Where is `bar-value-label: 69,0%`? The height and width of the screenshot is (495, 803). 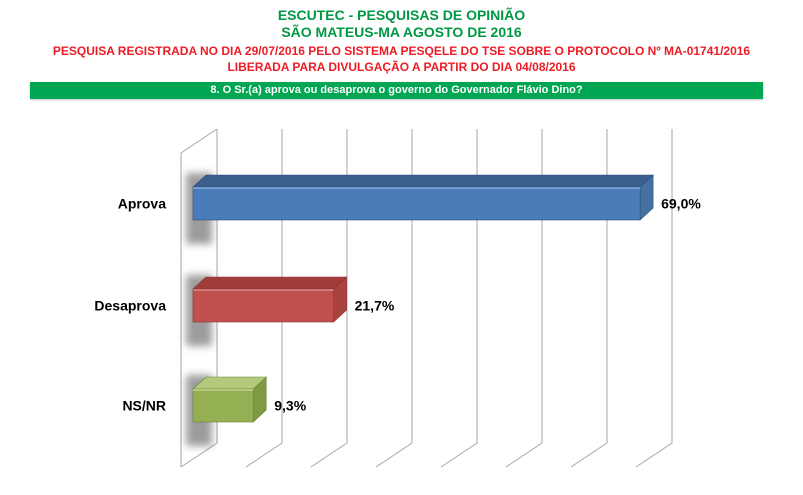 bar-value-label: 69,0% is located at coordinates (681, 204).